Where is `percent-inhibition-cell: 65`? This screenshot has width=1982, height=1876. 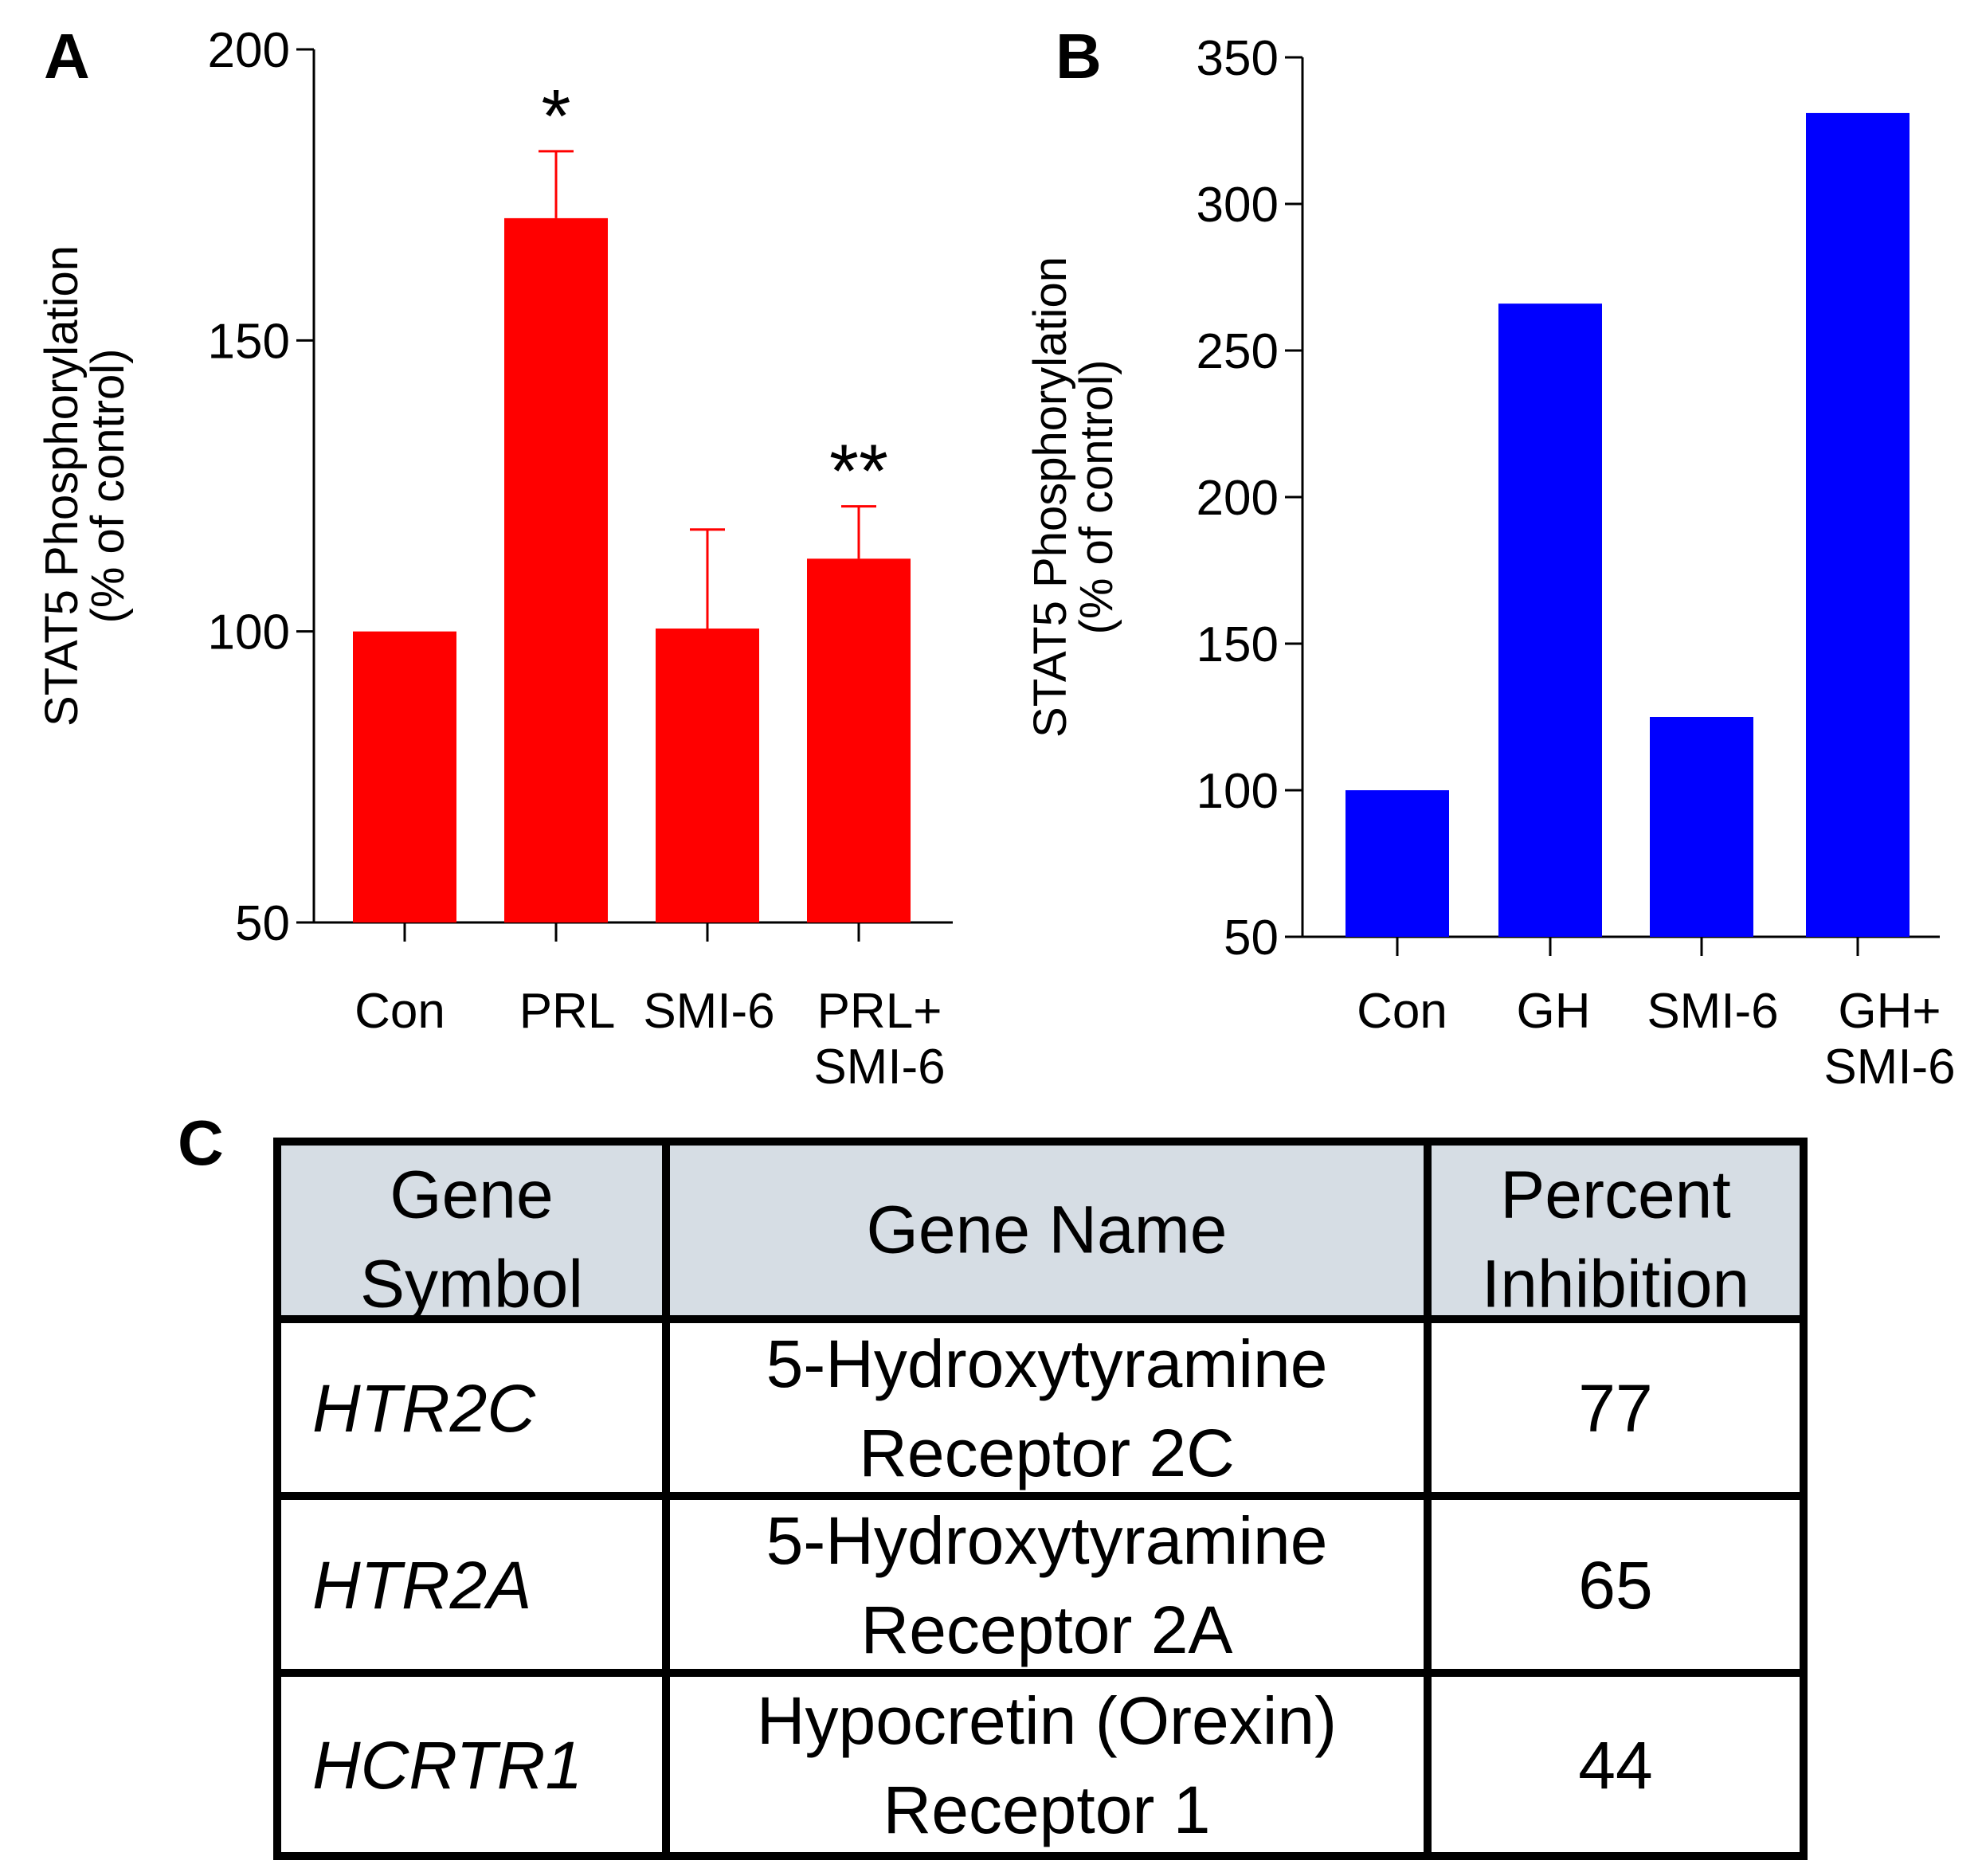
percent-inhibition-cell: 65 is located at coordinates (1615, 1586).